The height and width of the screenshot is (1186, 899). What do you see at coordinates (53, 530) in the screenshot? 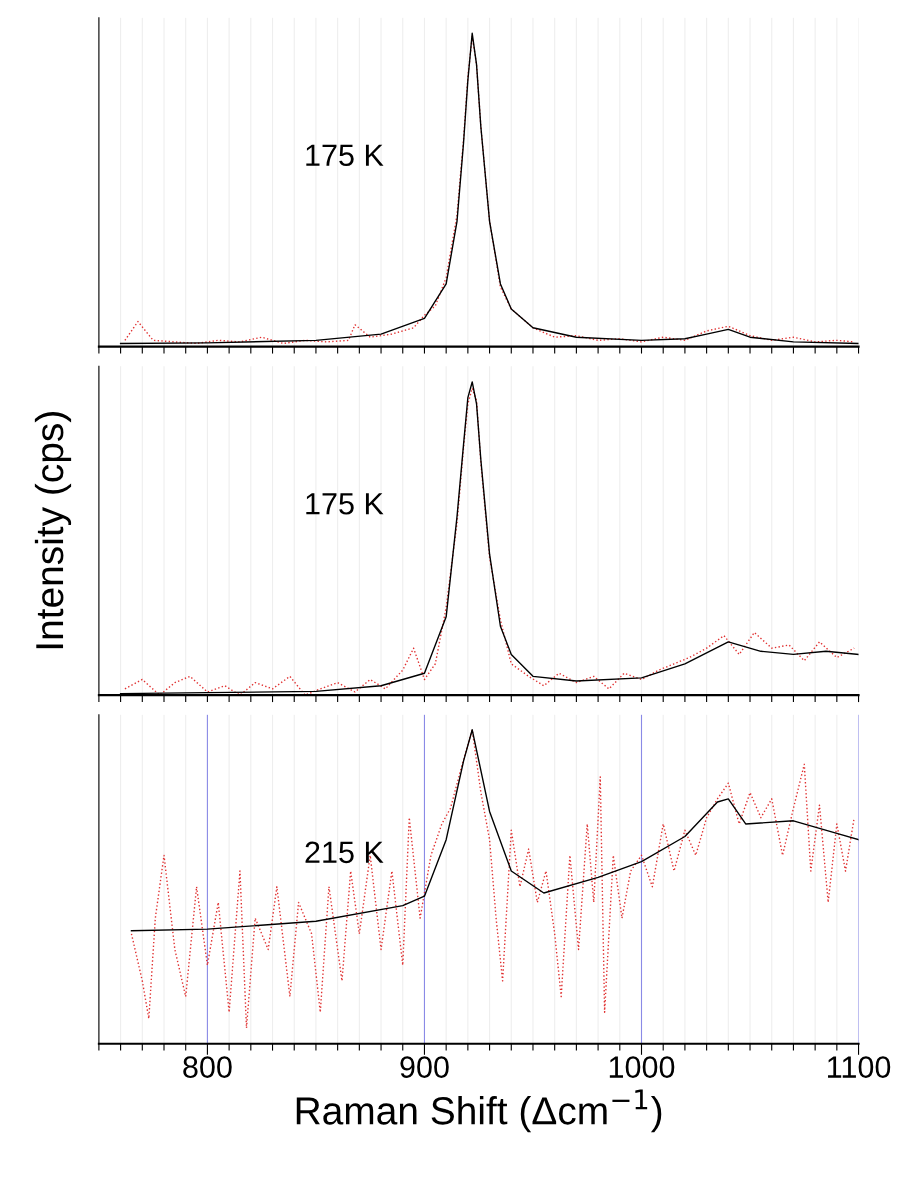
I see `y-axis-title: Intensity (cps)` at bounding box center [53, 530].